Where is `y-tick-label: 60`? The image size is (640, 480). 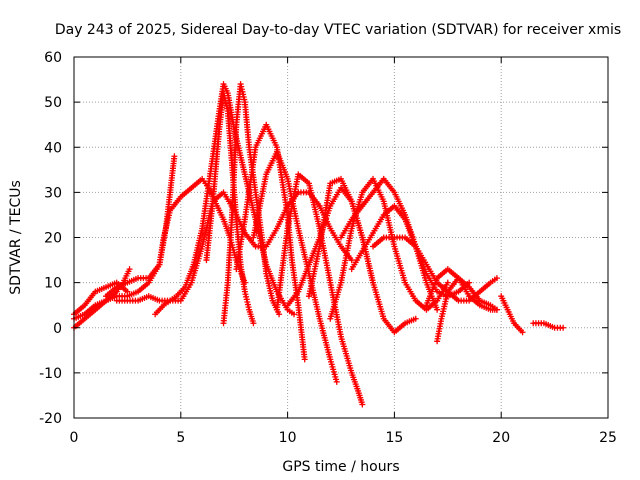 y-tick-label: 60 is located at coordinates (53, 58).